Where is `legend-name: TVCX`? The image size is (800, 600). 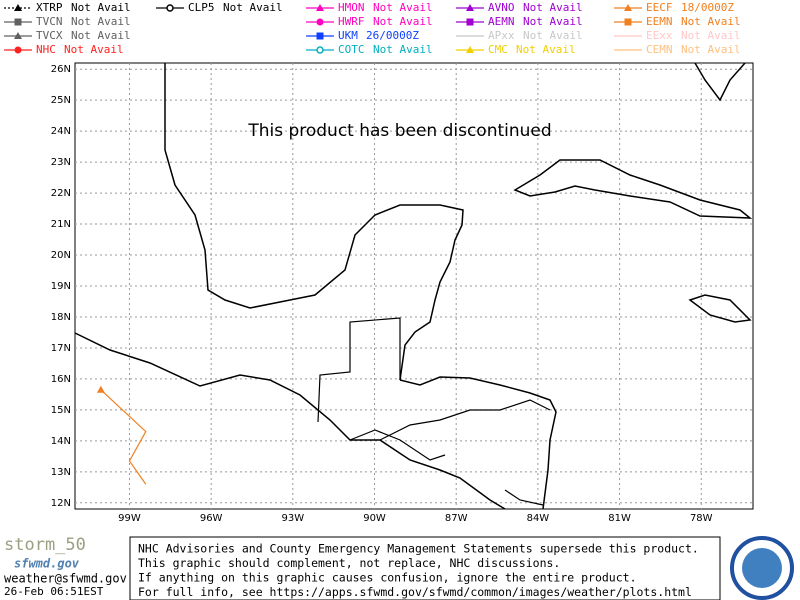
legend-name: TVCX is located at coordinates (49, 35).